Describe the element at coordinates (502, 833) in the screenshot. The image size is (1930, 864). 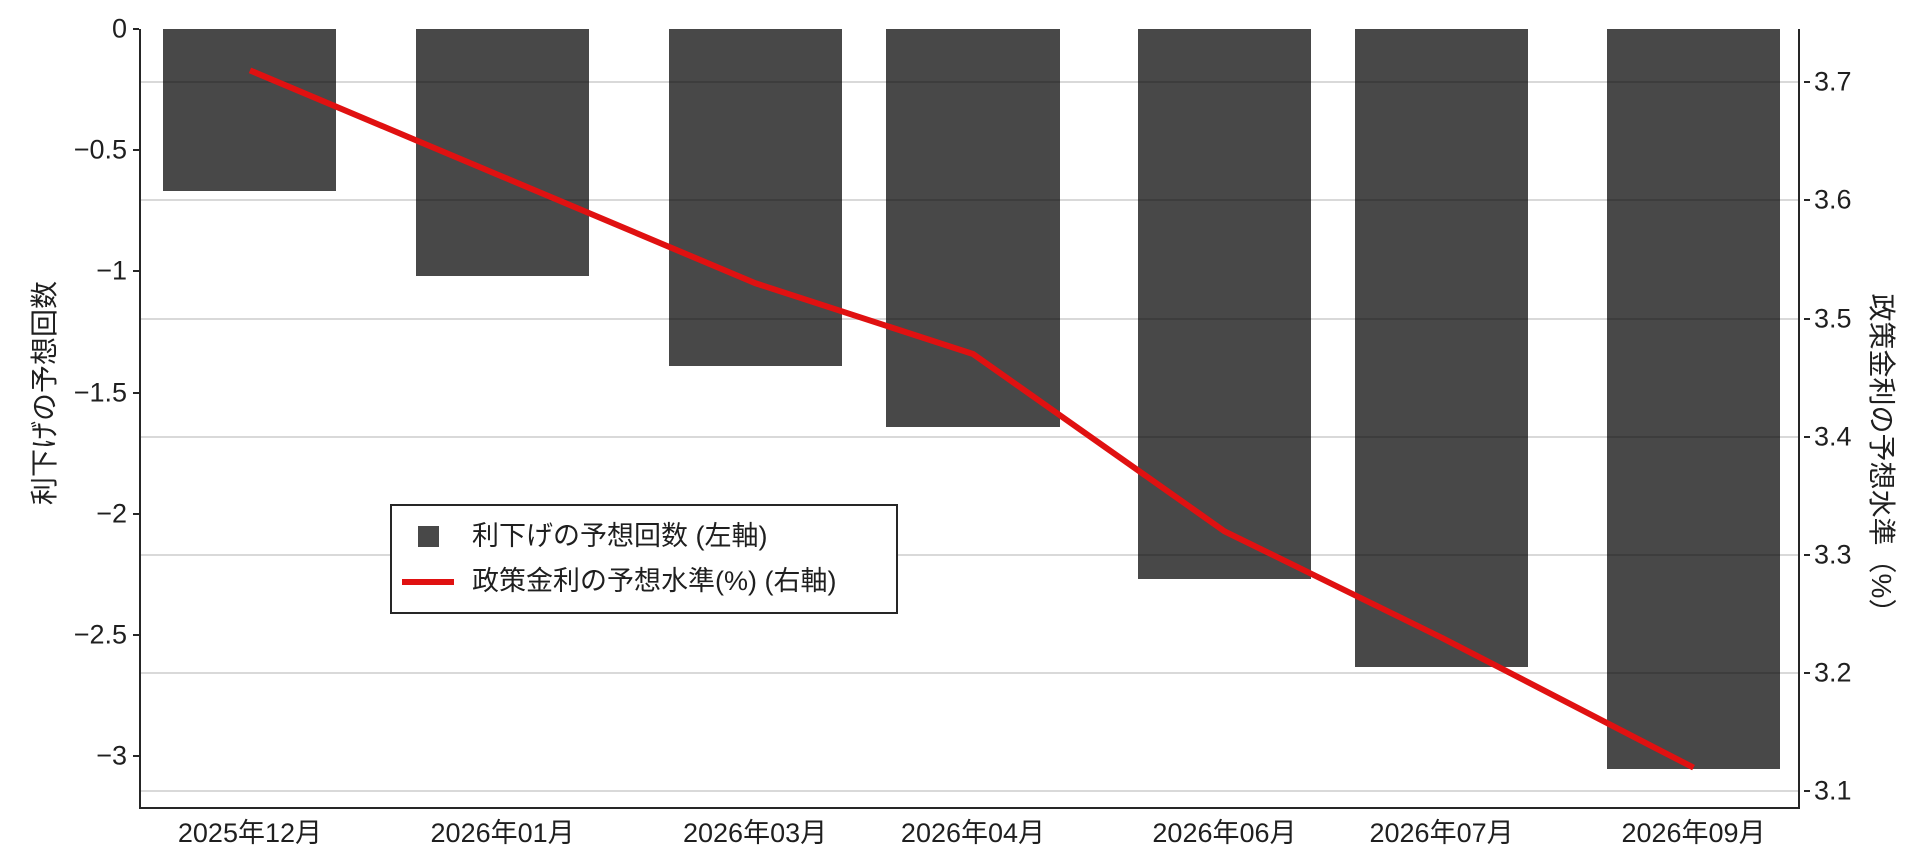
I see `x-axis-tick-label: 2026年01月` at that location.